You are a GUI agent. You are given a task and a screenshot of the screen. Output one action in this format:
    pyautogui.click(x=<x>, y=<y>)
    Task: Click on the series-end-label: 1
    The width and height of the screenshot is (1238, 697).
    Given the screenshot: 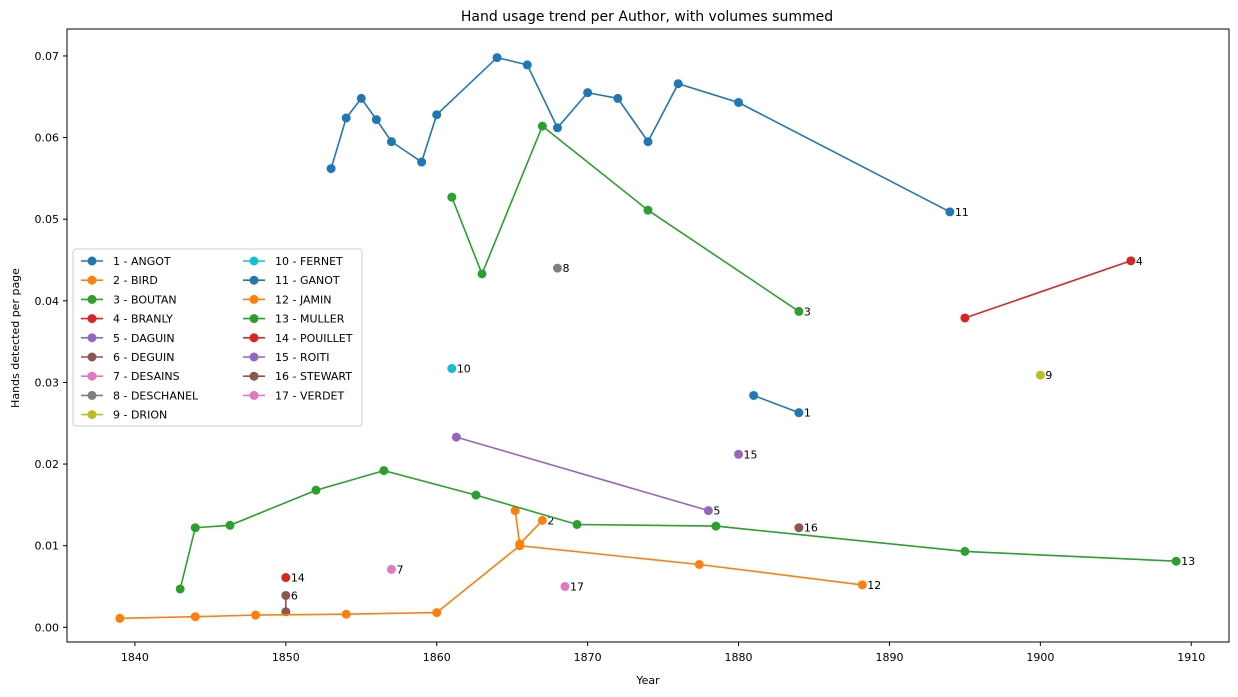 What is the action you would take?
    pyautogui.click(x=807, y=413)
    